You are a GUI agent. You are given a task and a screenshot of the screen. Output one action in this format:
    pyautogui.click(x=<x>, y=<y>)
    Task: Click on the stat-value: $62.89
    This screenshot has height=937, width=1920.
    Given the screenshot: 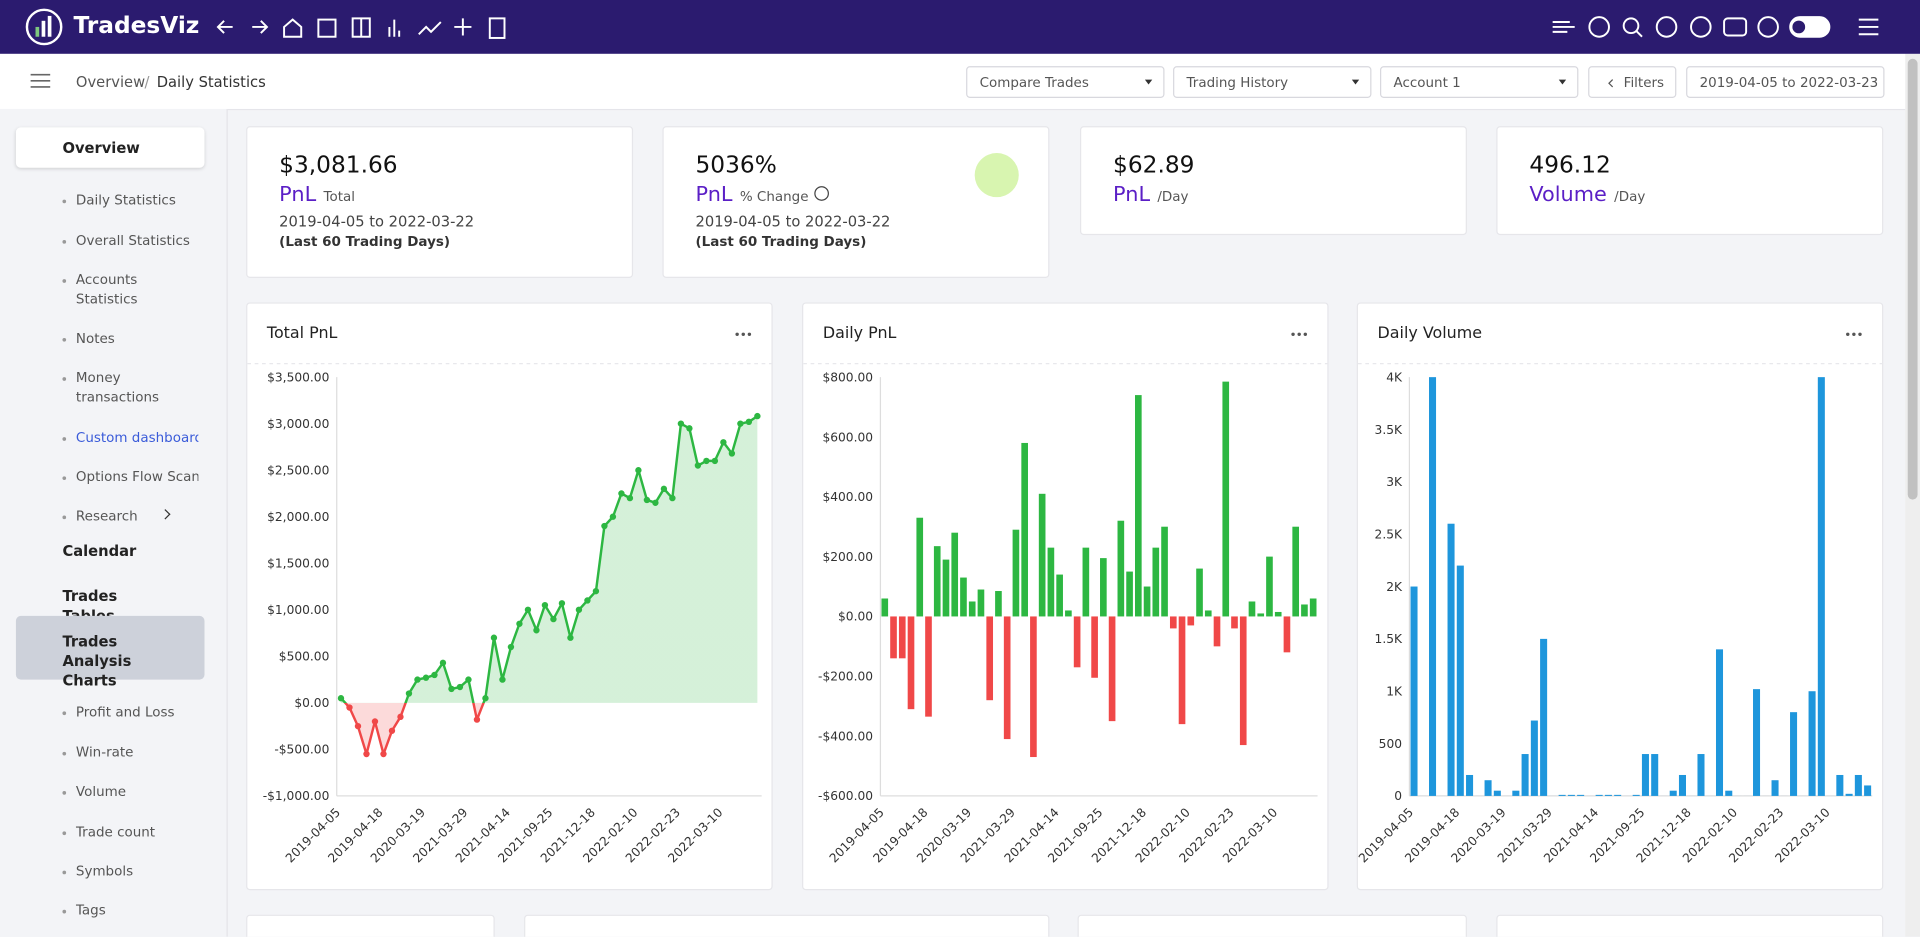 What is the action you would take?
    pyautogui.click(x=1154, y=165)
    